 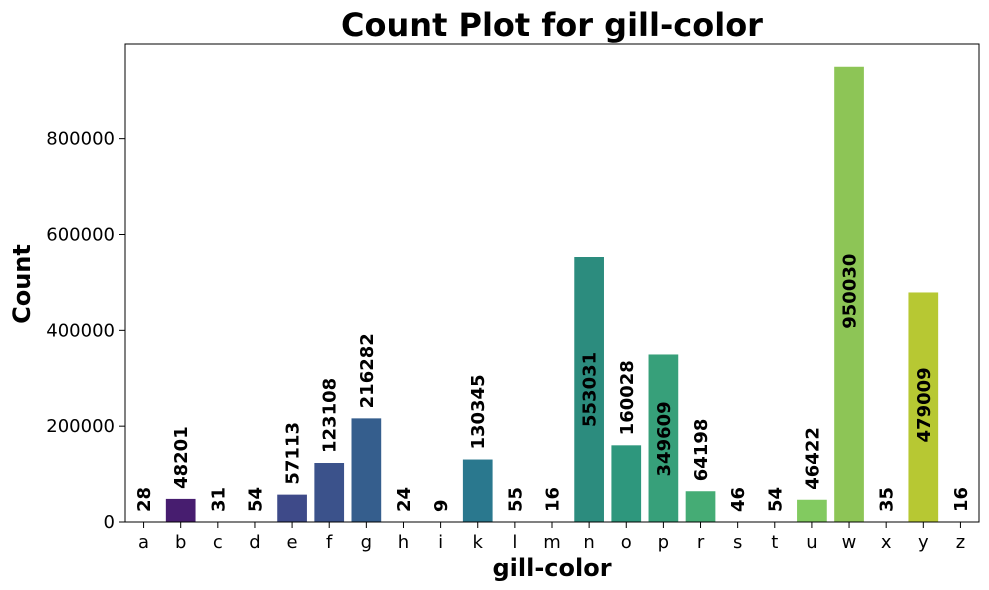 I want to click on x-tick-label: h, so click(x=403, y=542).